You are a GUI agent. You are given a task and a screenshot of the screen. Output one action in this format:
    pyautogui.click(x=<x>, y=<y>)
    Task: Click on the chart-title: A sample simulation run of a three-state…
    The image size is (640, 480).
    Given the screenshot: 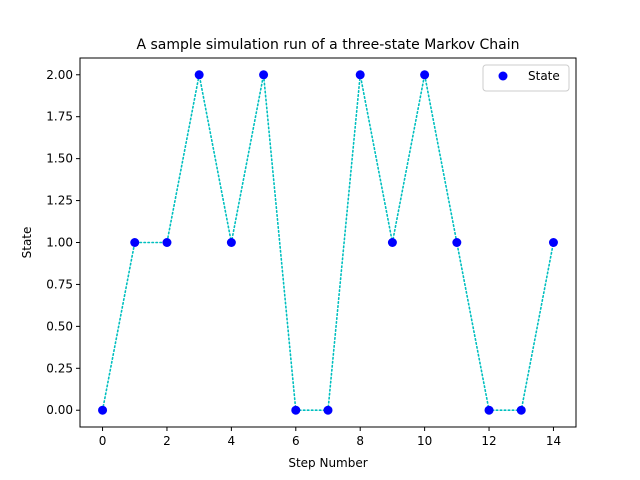 What is the action you would take?
    pyautogui.click(x=327, y=45)
    